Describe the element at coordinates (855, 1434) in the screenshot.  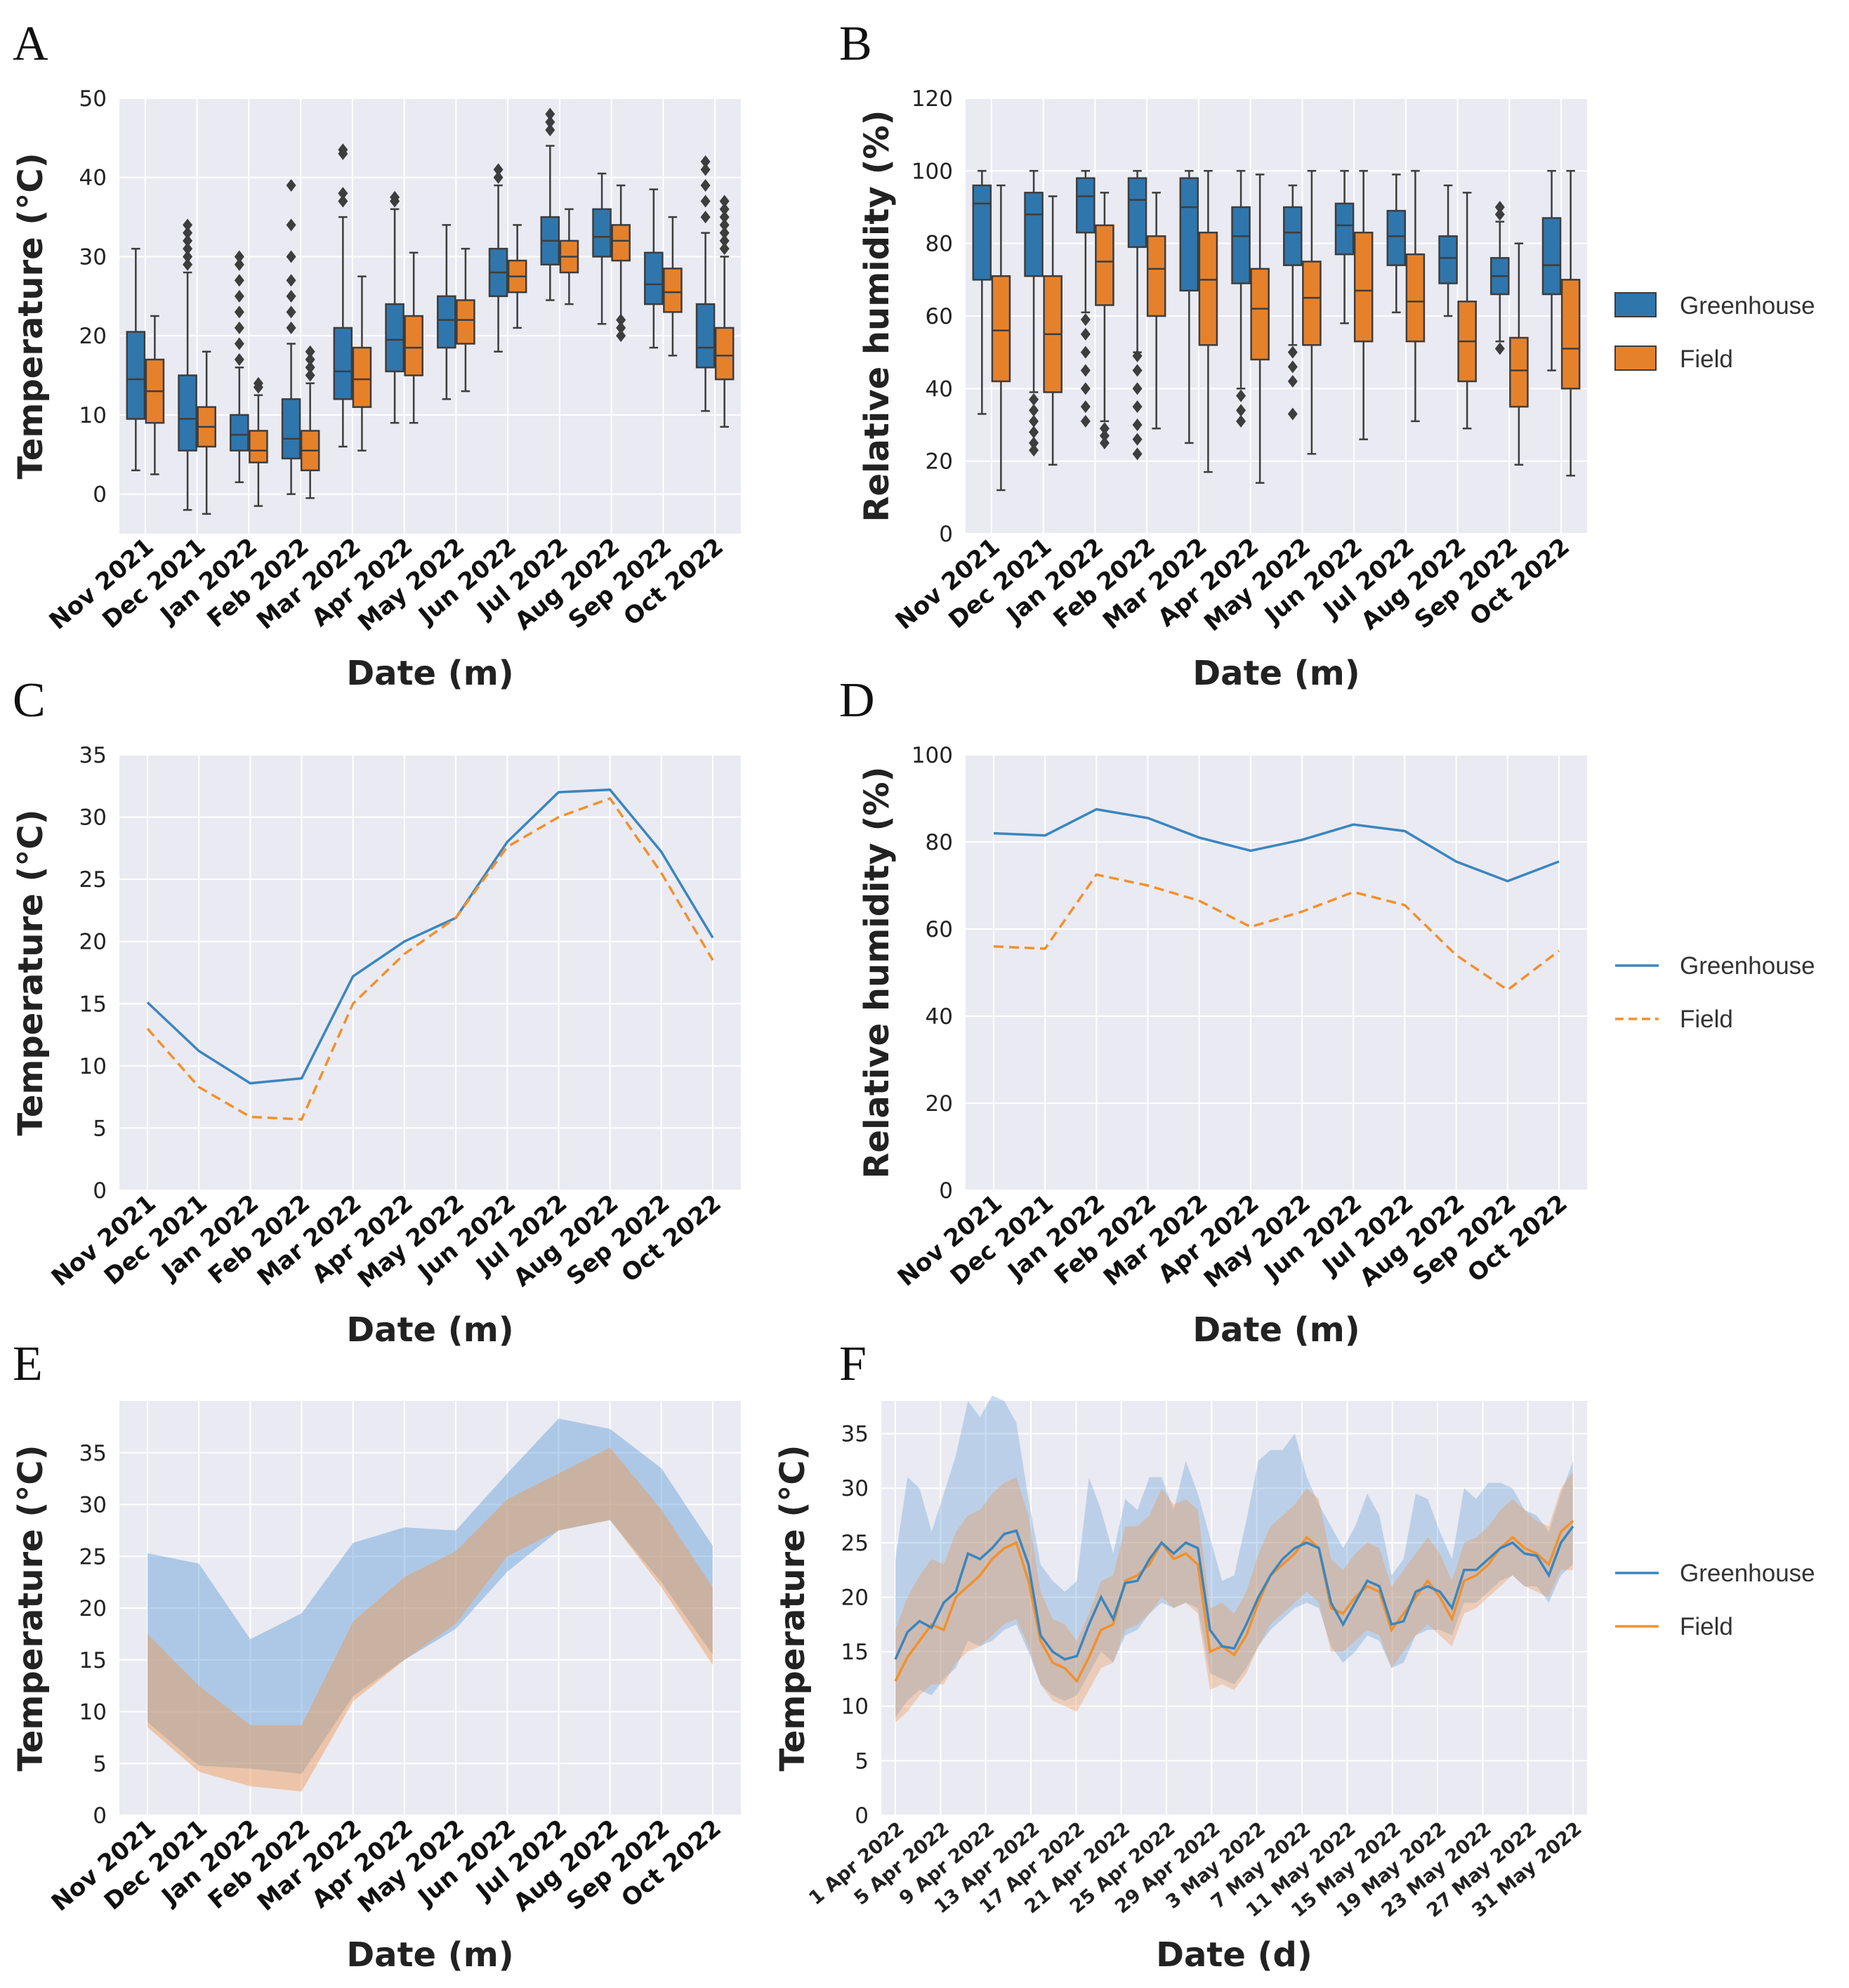
I see `y-tick-label: 35` at that location.